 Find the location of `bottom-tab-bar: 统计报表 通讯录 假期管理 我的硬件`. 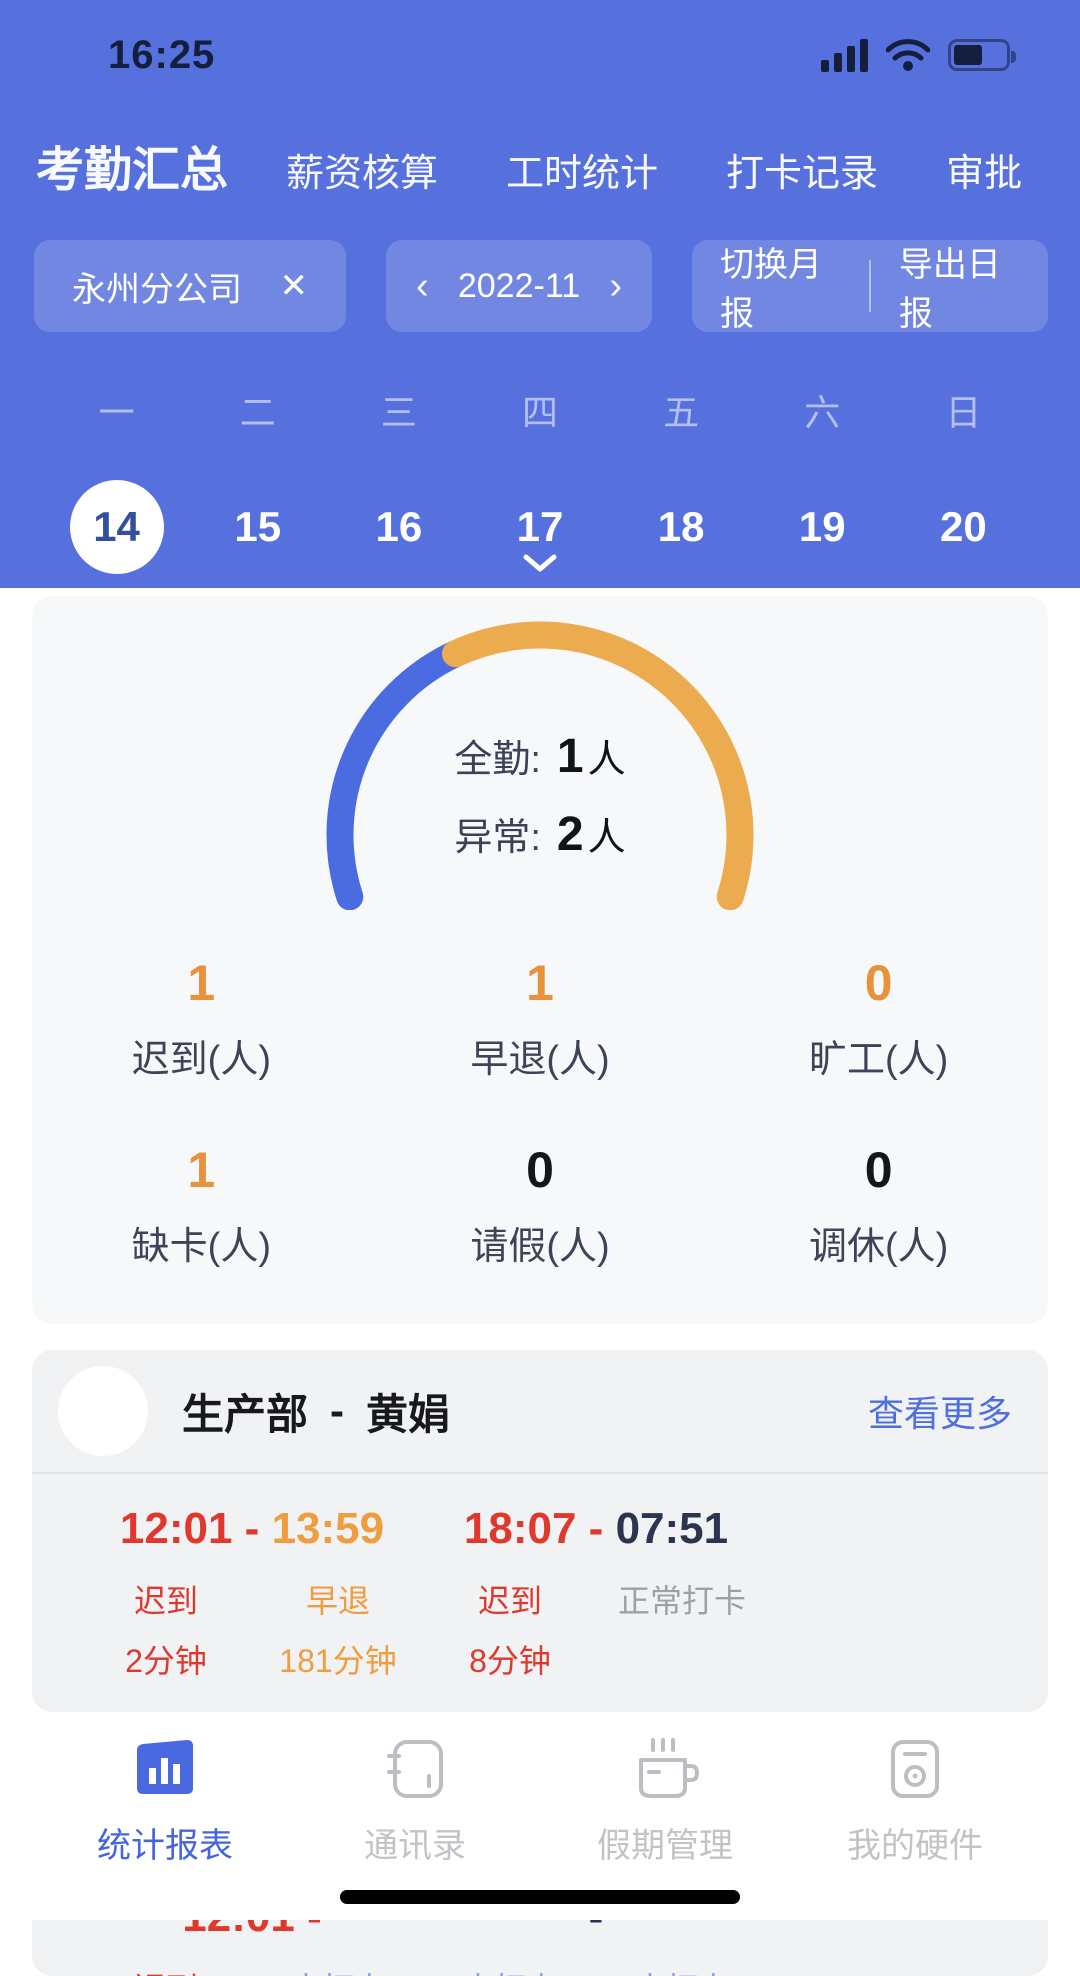

bottom-tab-bar: 统计报表 通讯录 假期管理 我的硬件 is located at coordinates (540, 1816).